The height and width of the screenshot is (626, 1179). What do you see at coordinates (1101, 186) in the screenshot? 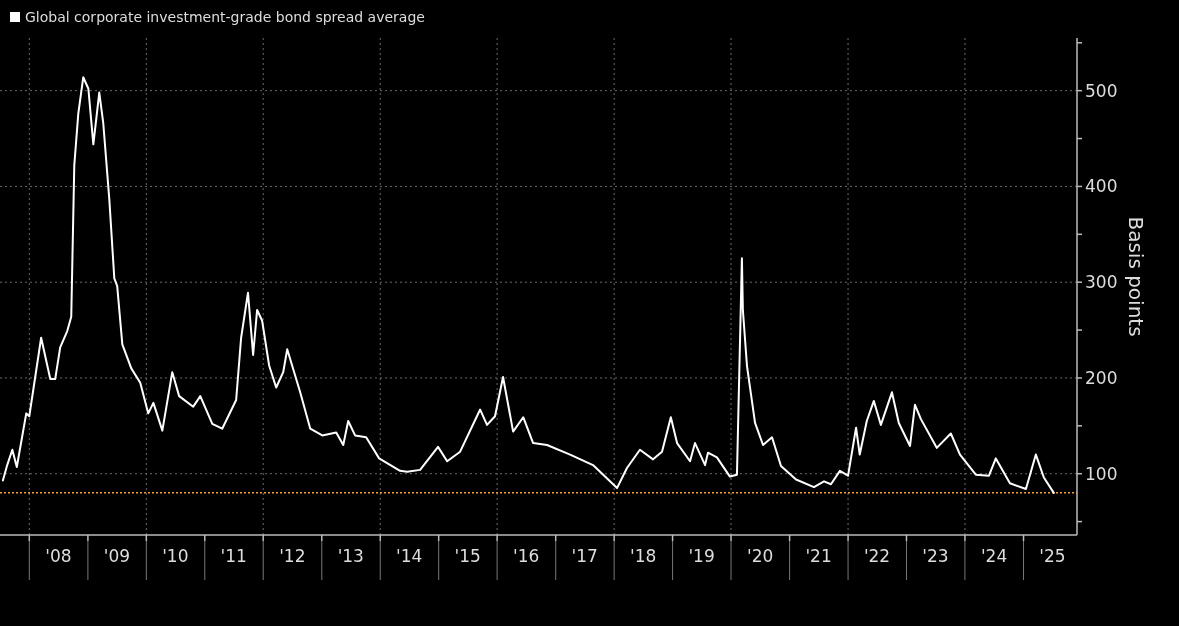
I see `y-tick-label: 400` at bounding box center [1101, 186].